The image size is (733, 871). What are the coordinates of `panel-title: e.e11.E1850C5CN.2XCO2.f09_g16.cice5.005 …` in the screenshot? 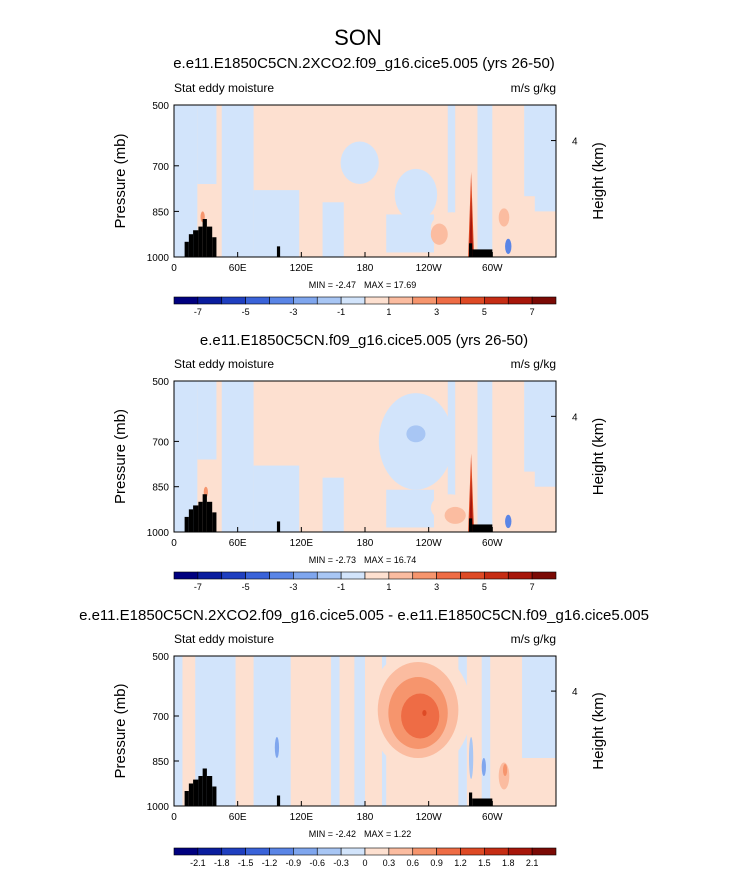 It's located at (364, 63).